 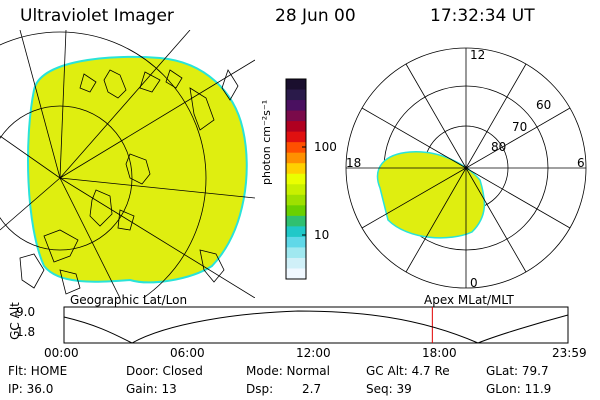 I want to click on mlt-label-18: 18, so click(x=354, y=163).